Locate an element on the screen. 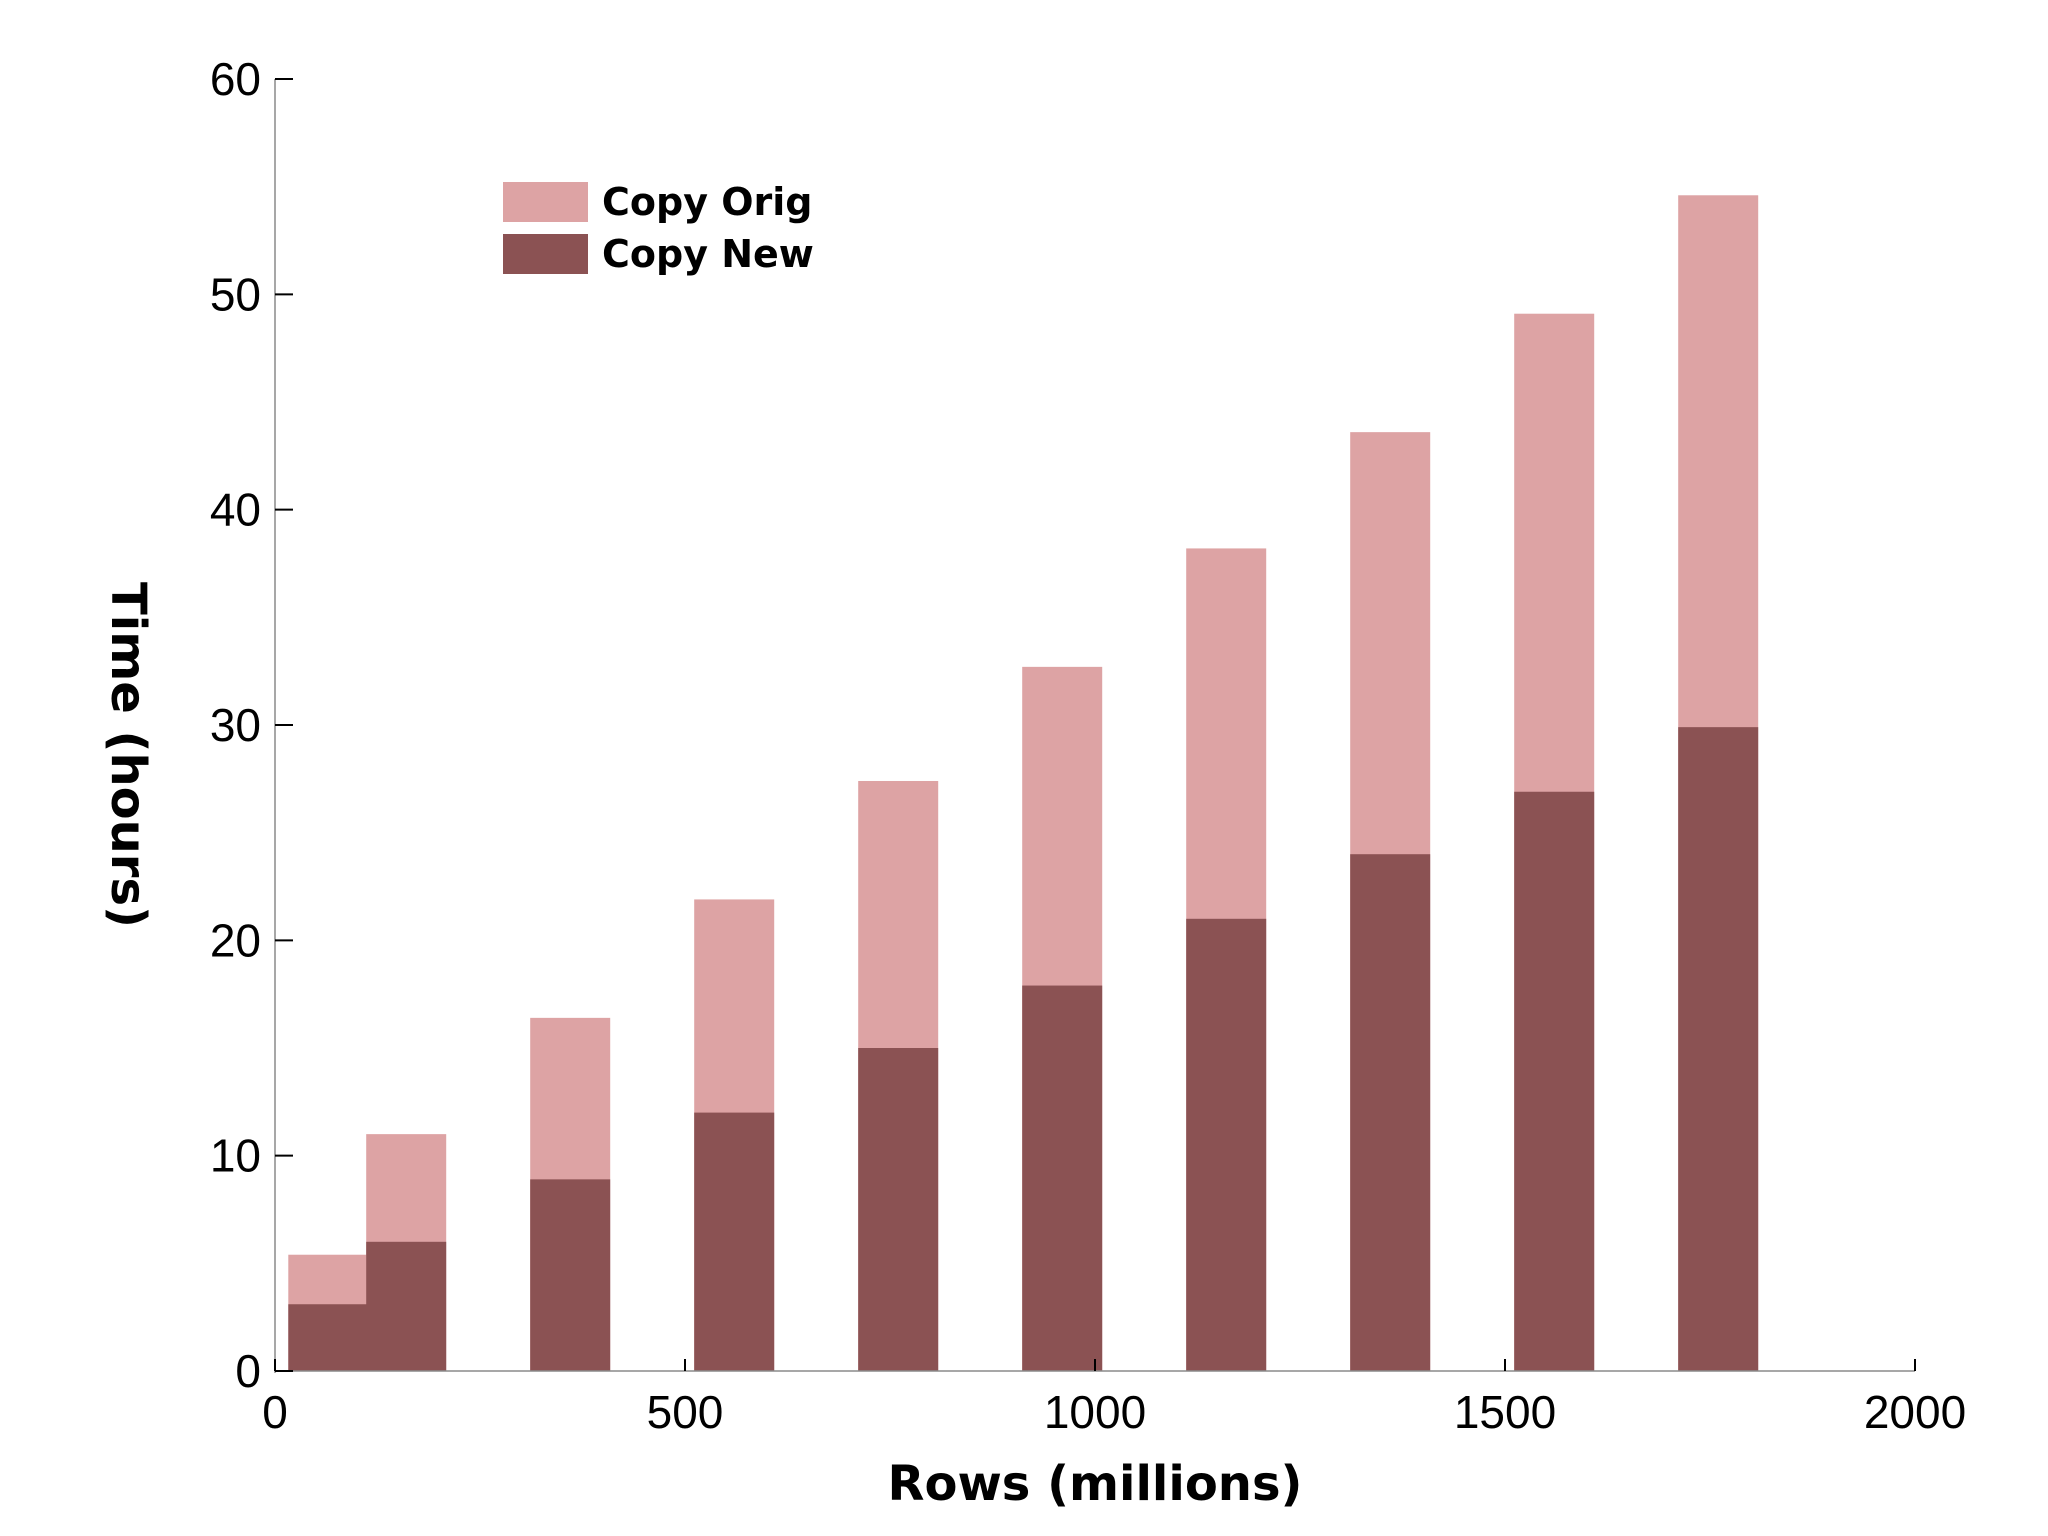  legend-swatch-copy-new is located at coordinates (545, 254).